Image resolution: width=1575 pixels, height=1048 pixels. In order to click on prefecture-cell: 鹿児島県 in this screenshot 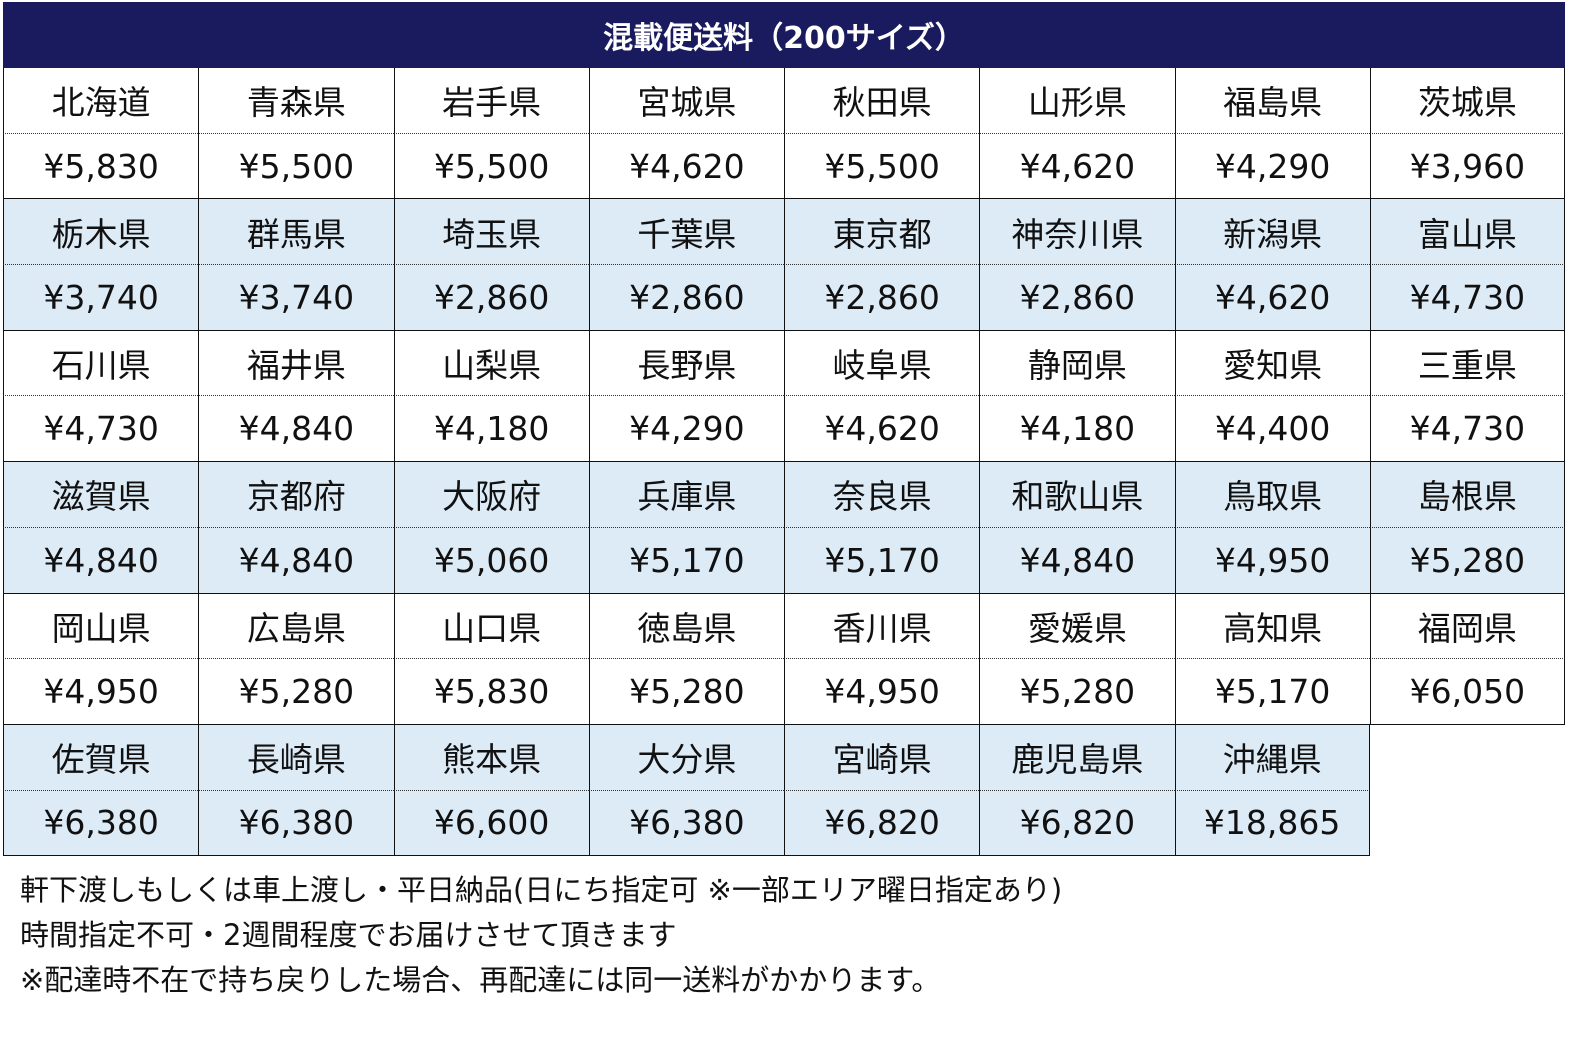, I will do `click(1077, 757)`.